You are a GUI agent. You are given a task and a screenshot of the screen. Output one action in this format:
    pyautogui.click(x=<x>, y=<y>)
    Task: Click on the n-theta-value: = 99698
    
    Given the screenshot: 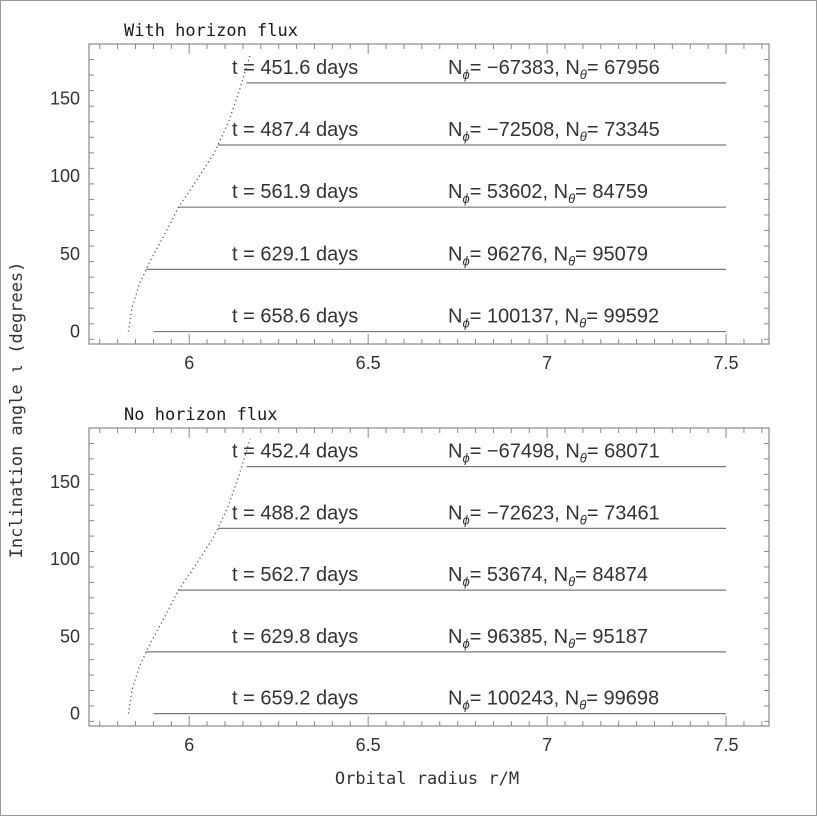 What is the action you would take?
    pyautogui.click(x=622, y=699)
    